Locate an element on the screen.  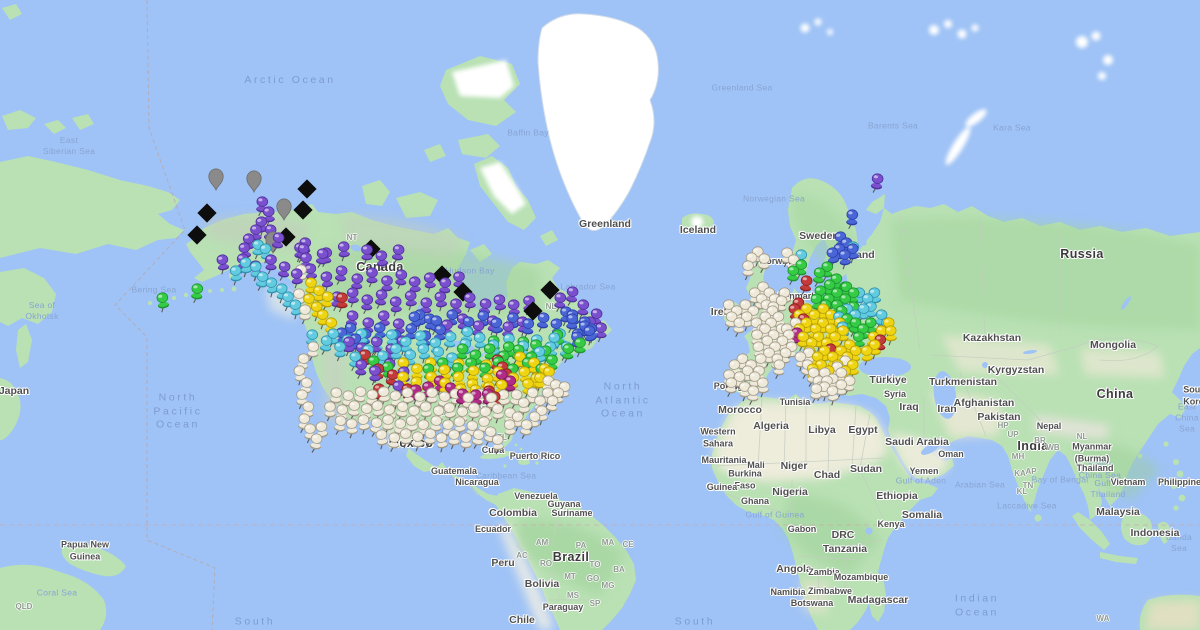
cyan-pushpin-marker is located at coordinates (236, 275).